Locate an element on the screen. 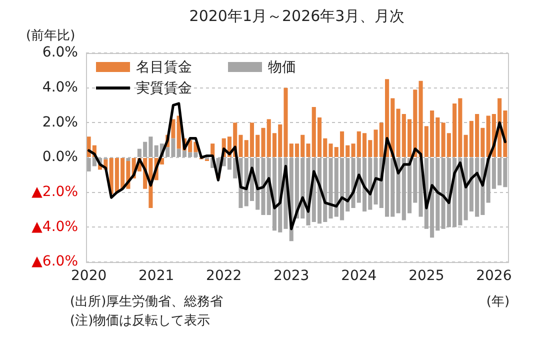  y-tick-label: 0.0% is located at coordinates (60, 157).